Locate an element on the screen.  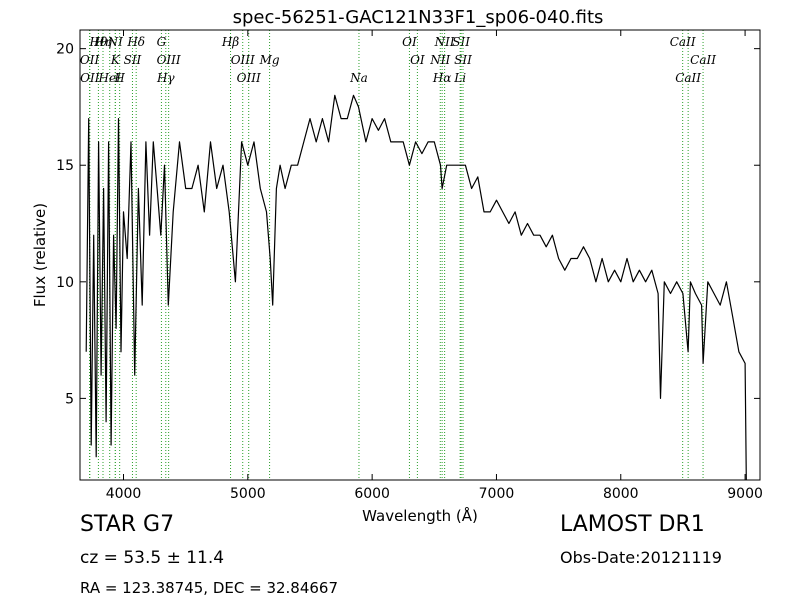
y-axis-label: Flux (relative) is located at coordinates (40, 255).